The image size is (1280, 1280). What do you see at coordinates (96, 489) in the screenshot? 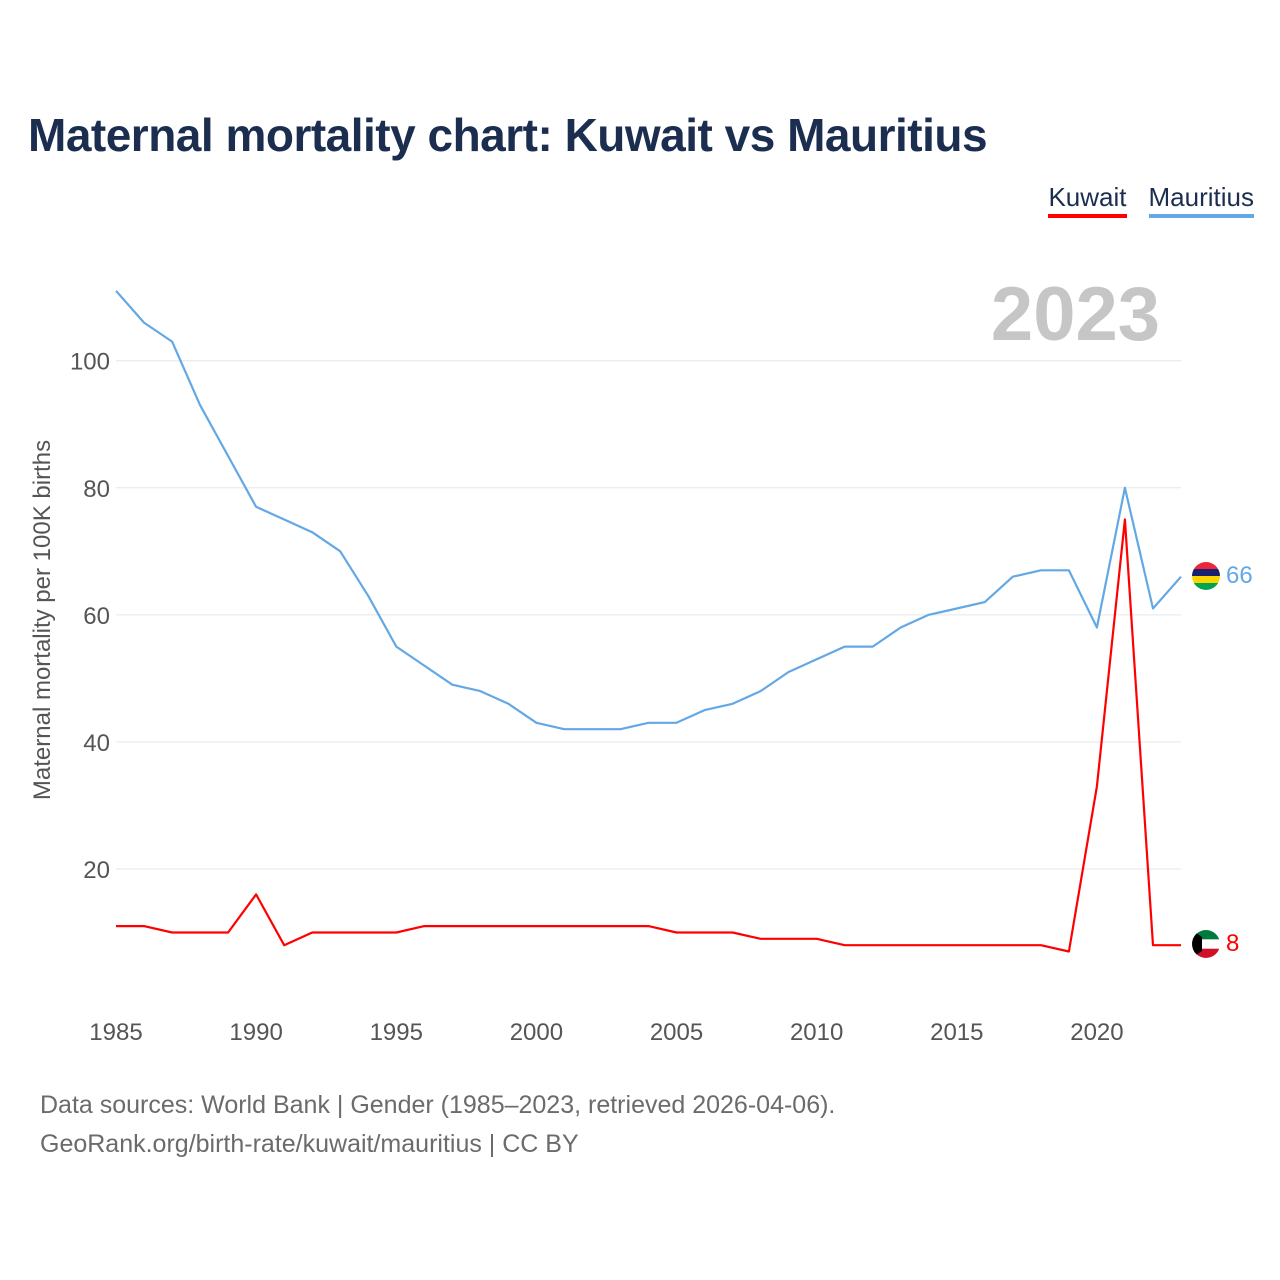
I see `y-tick-label: 80` at bounding box center [96, 489].